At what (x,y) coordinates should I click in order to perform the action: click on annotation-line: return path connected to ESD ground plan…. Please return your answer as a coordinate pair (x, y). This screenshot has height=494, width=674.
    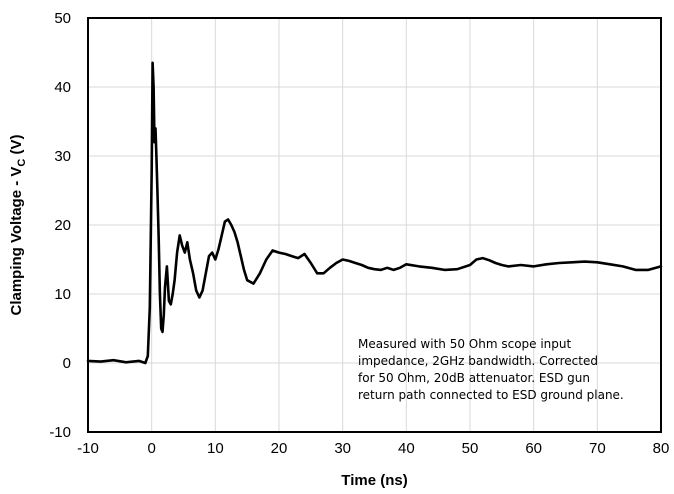
    Looking at the image, I should click on (491, 395).